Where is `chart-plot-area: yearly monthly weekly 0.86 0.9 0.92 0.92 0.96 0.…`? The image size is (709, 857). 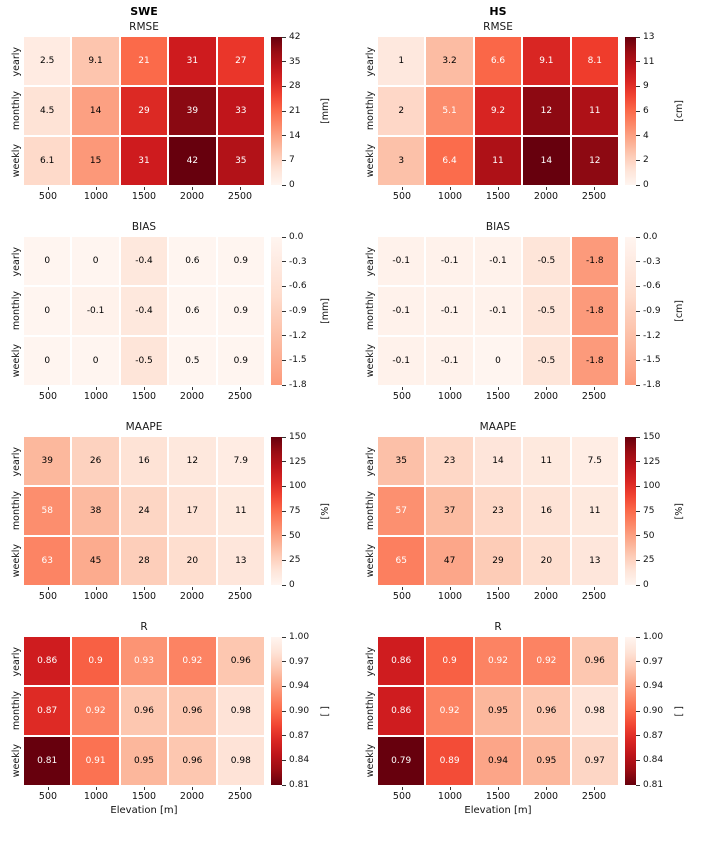 chart-plot-area: yearly monthly weekly 0.86 0.9 0.92 0.92 0.96 0.… is located at coordinates (535, 711).